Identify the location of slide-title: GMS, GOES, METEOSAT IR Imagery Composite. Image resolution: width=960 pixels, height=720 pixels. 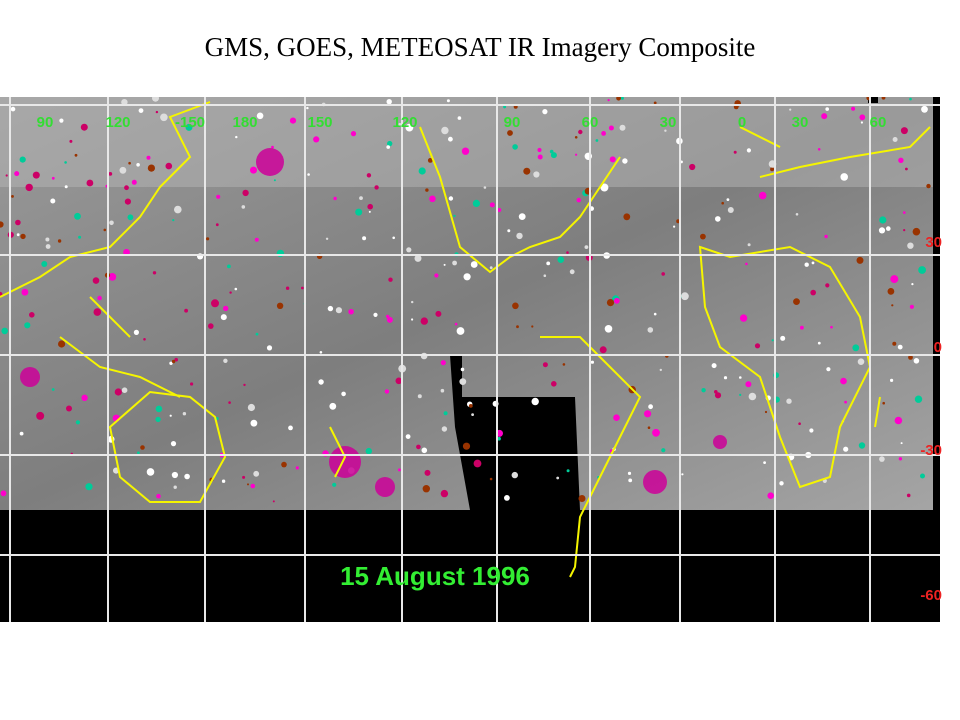
(480, 47).